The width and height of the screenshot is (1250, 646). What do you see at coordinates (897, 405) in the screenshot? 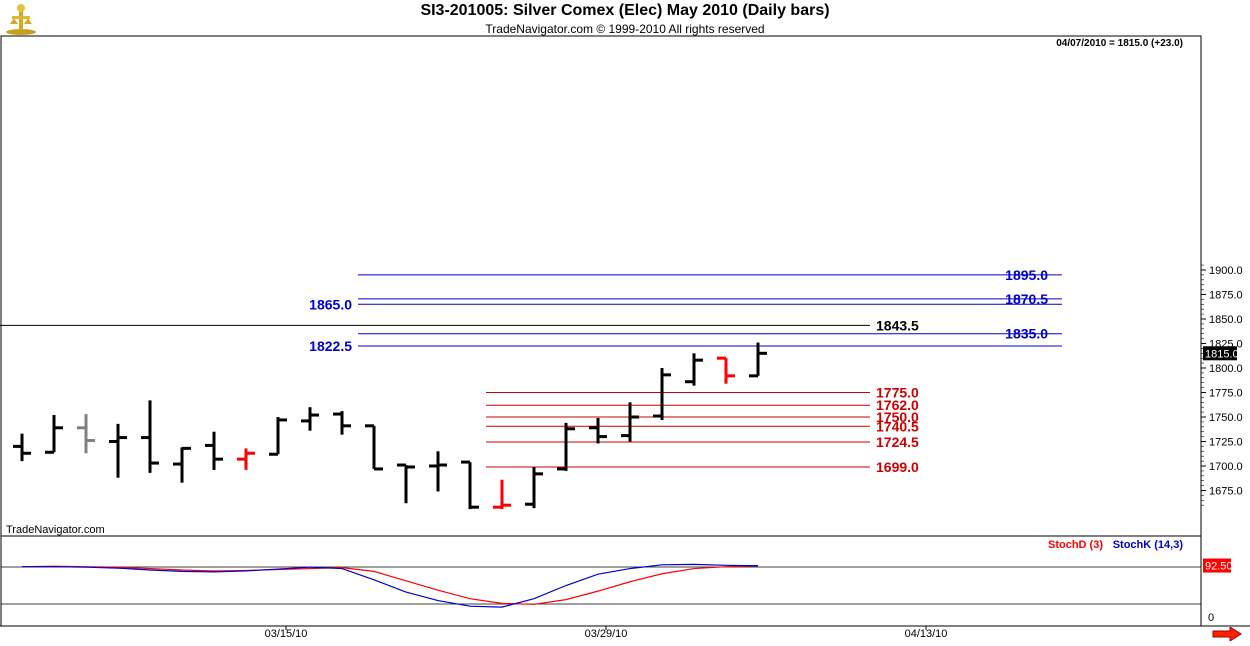
I see `level-label: 1762.0` at bounding box center [897, 405].